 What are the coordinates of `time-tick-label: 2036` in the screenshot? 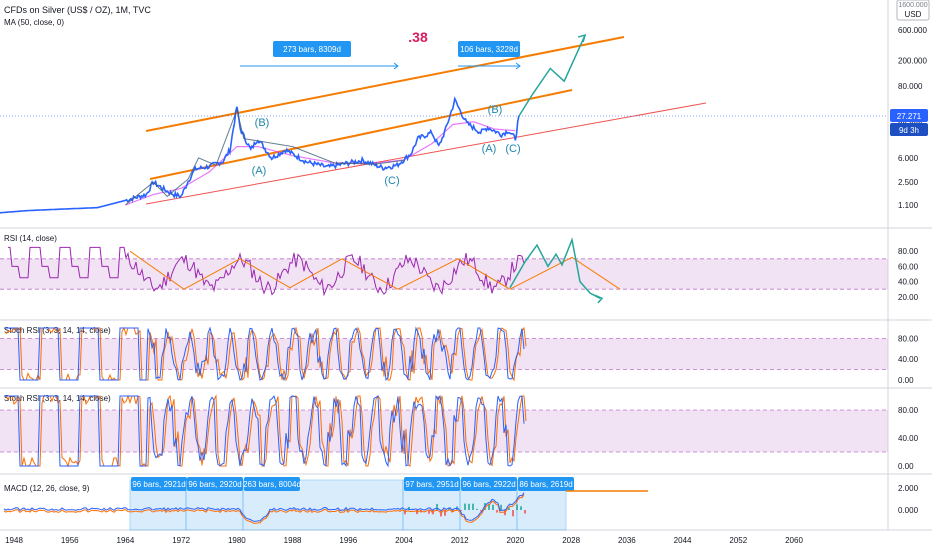 It's located at (627, 540).